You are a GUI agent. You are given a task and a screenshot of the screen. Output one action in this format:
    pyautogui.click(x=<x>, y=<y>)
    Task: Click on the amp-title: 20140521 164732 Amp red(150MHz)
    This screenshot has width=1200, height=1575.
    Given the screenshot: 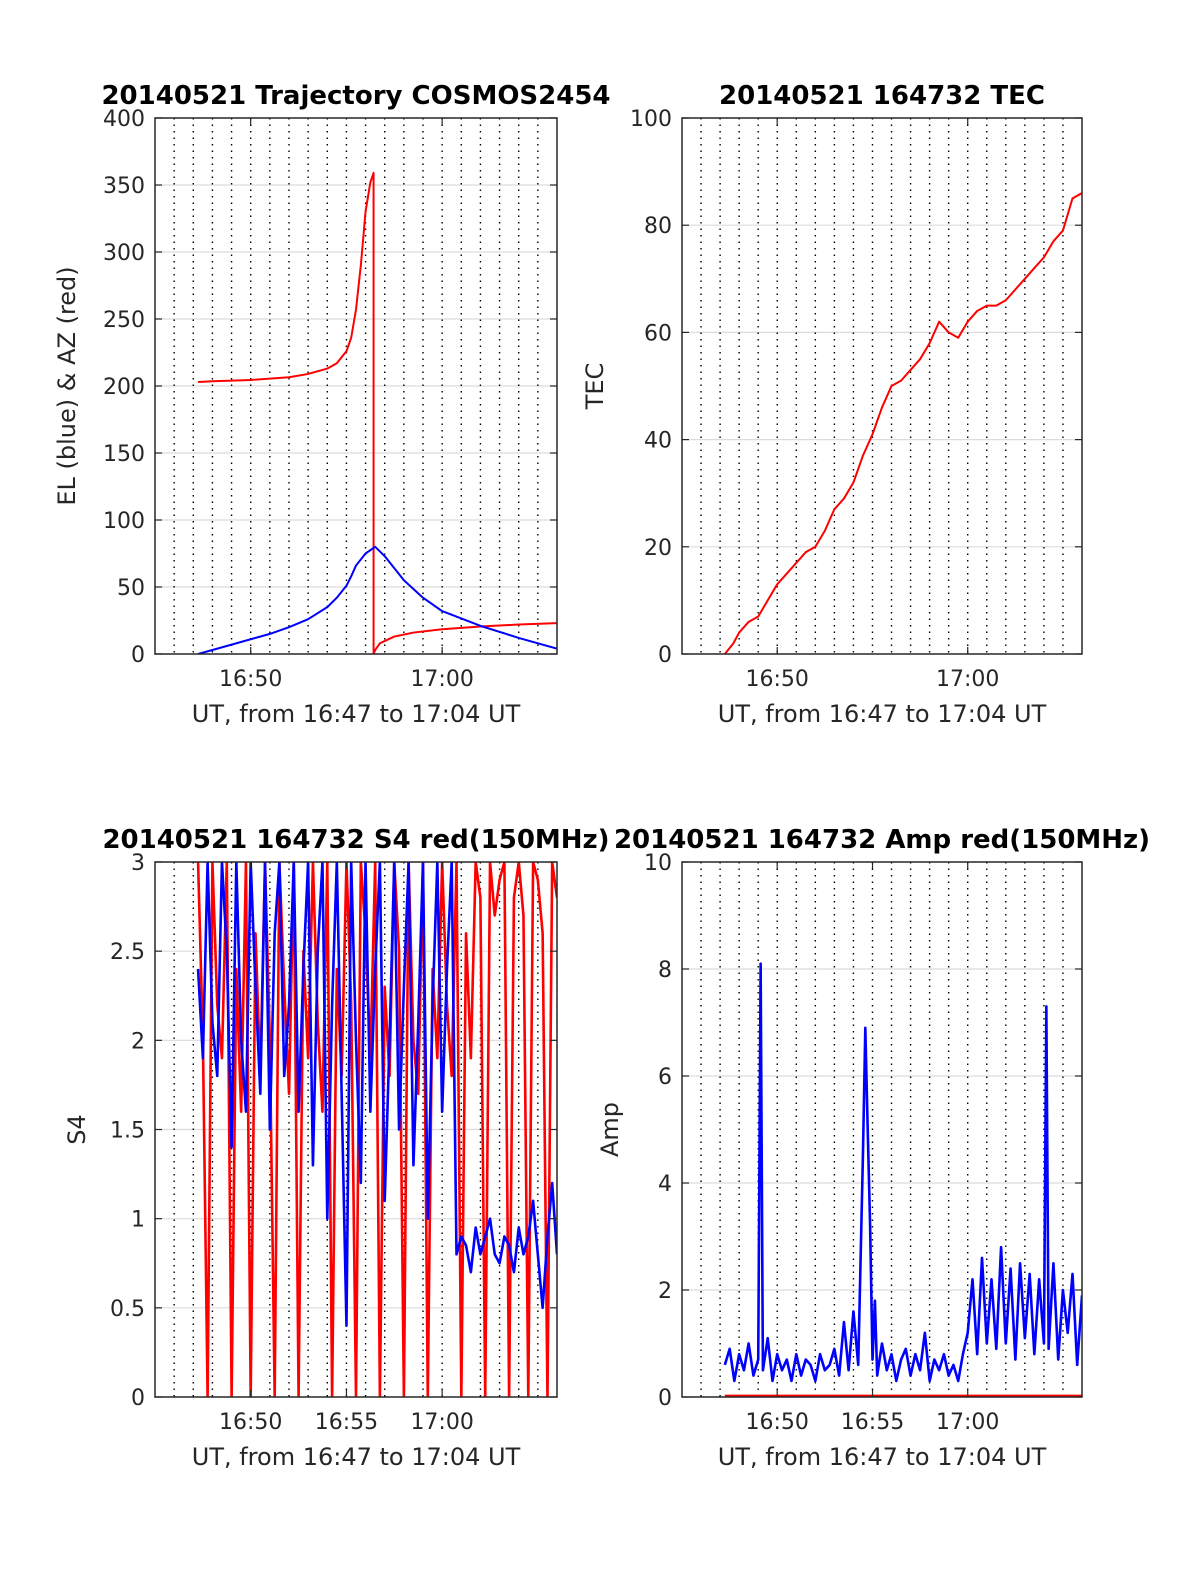 What is the action you would take?
    pyautogui.click(x=882, y=840)
    